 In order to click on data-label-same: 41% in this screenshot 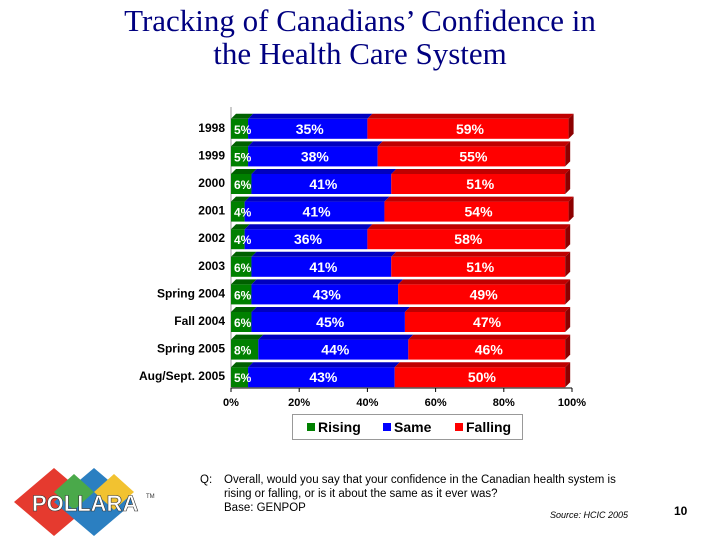, I will do `click(317, 212)`.